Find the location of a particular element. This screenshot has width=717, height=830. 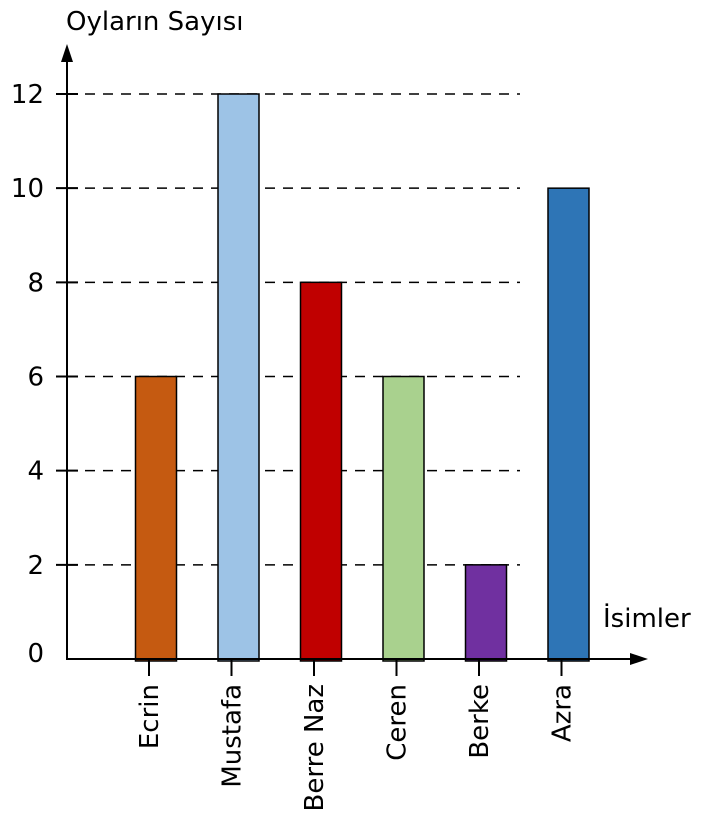

y-tick-label: 0 is located at coordinates (35, 654).